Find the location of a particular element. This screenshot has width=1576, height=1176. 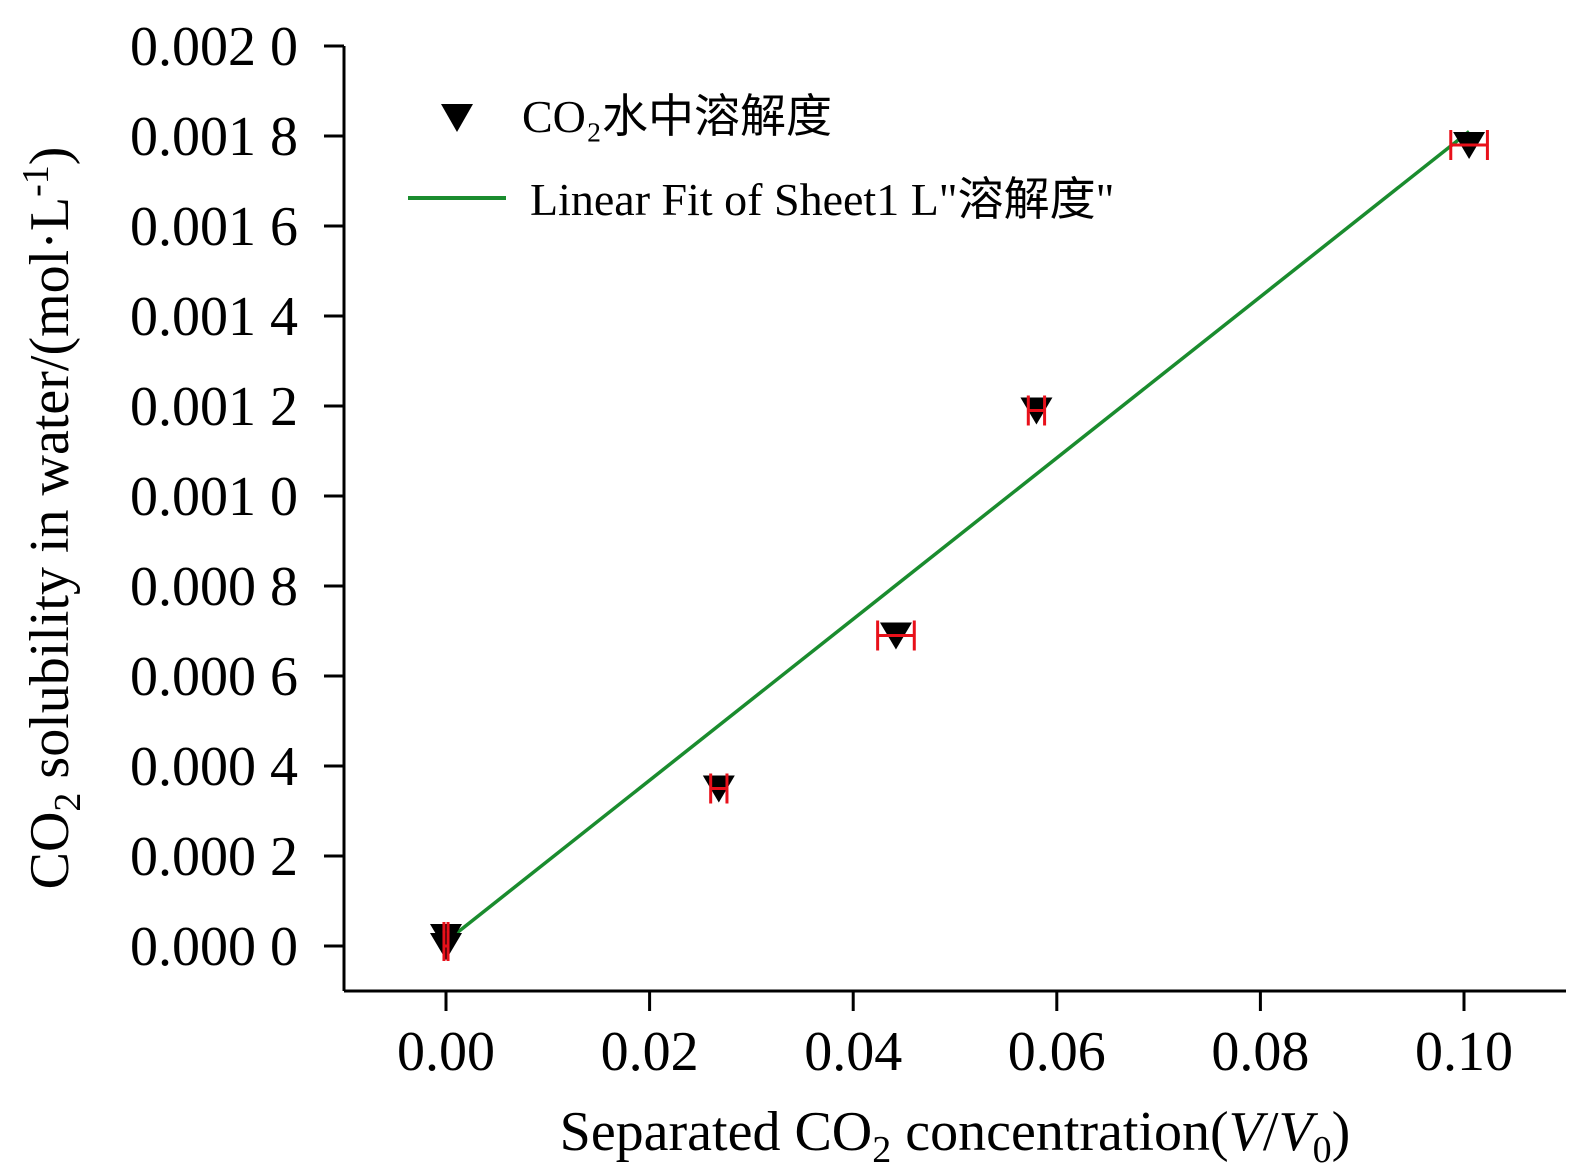

x-title-sub2: 0 is located at coordinates (1322, 1150).